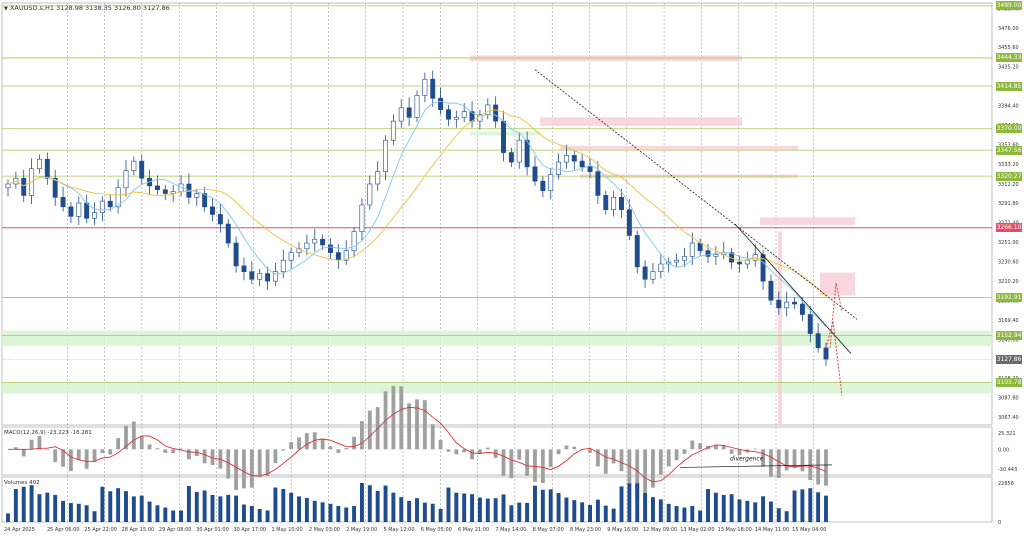 This screenshot has height=541, width=1024. What do you see at coordinates (756, 466) in the screenshot?
I see `divergence-line` at bounding box center [756, 466].